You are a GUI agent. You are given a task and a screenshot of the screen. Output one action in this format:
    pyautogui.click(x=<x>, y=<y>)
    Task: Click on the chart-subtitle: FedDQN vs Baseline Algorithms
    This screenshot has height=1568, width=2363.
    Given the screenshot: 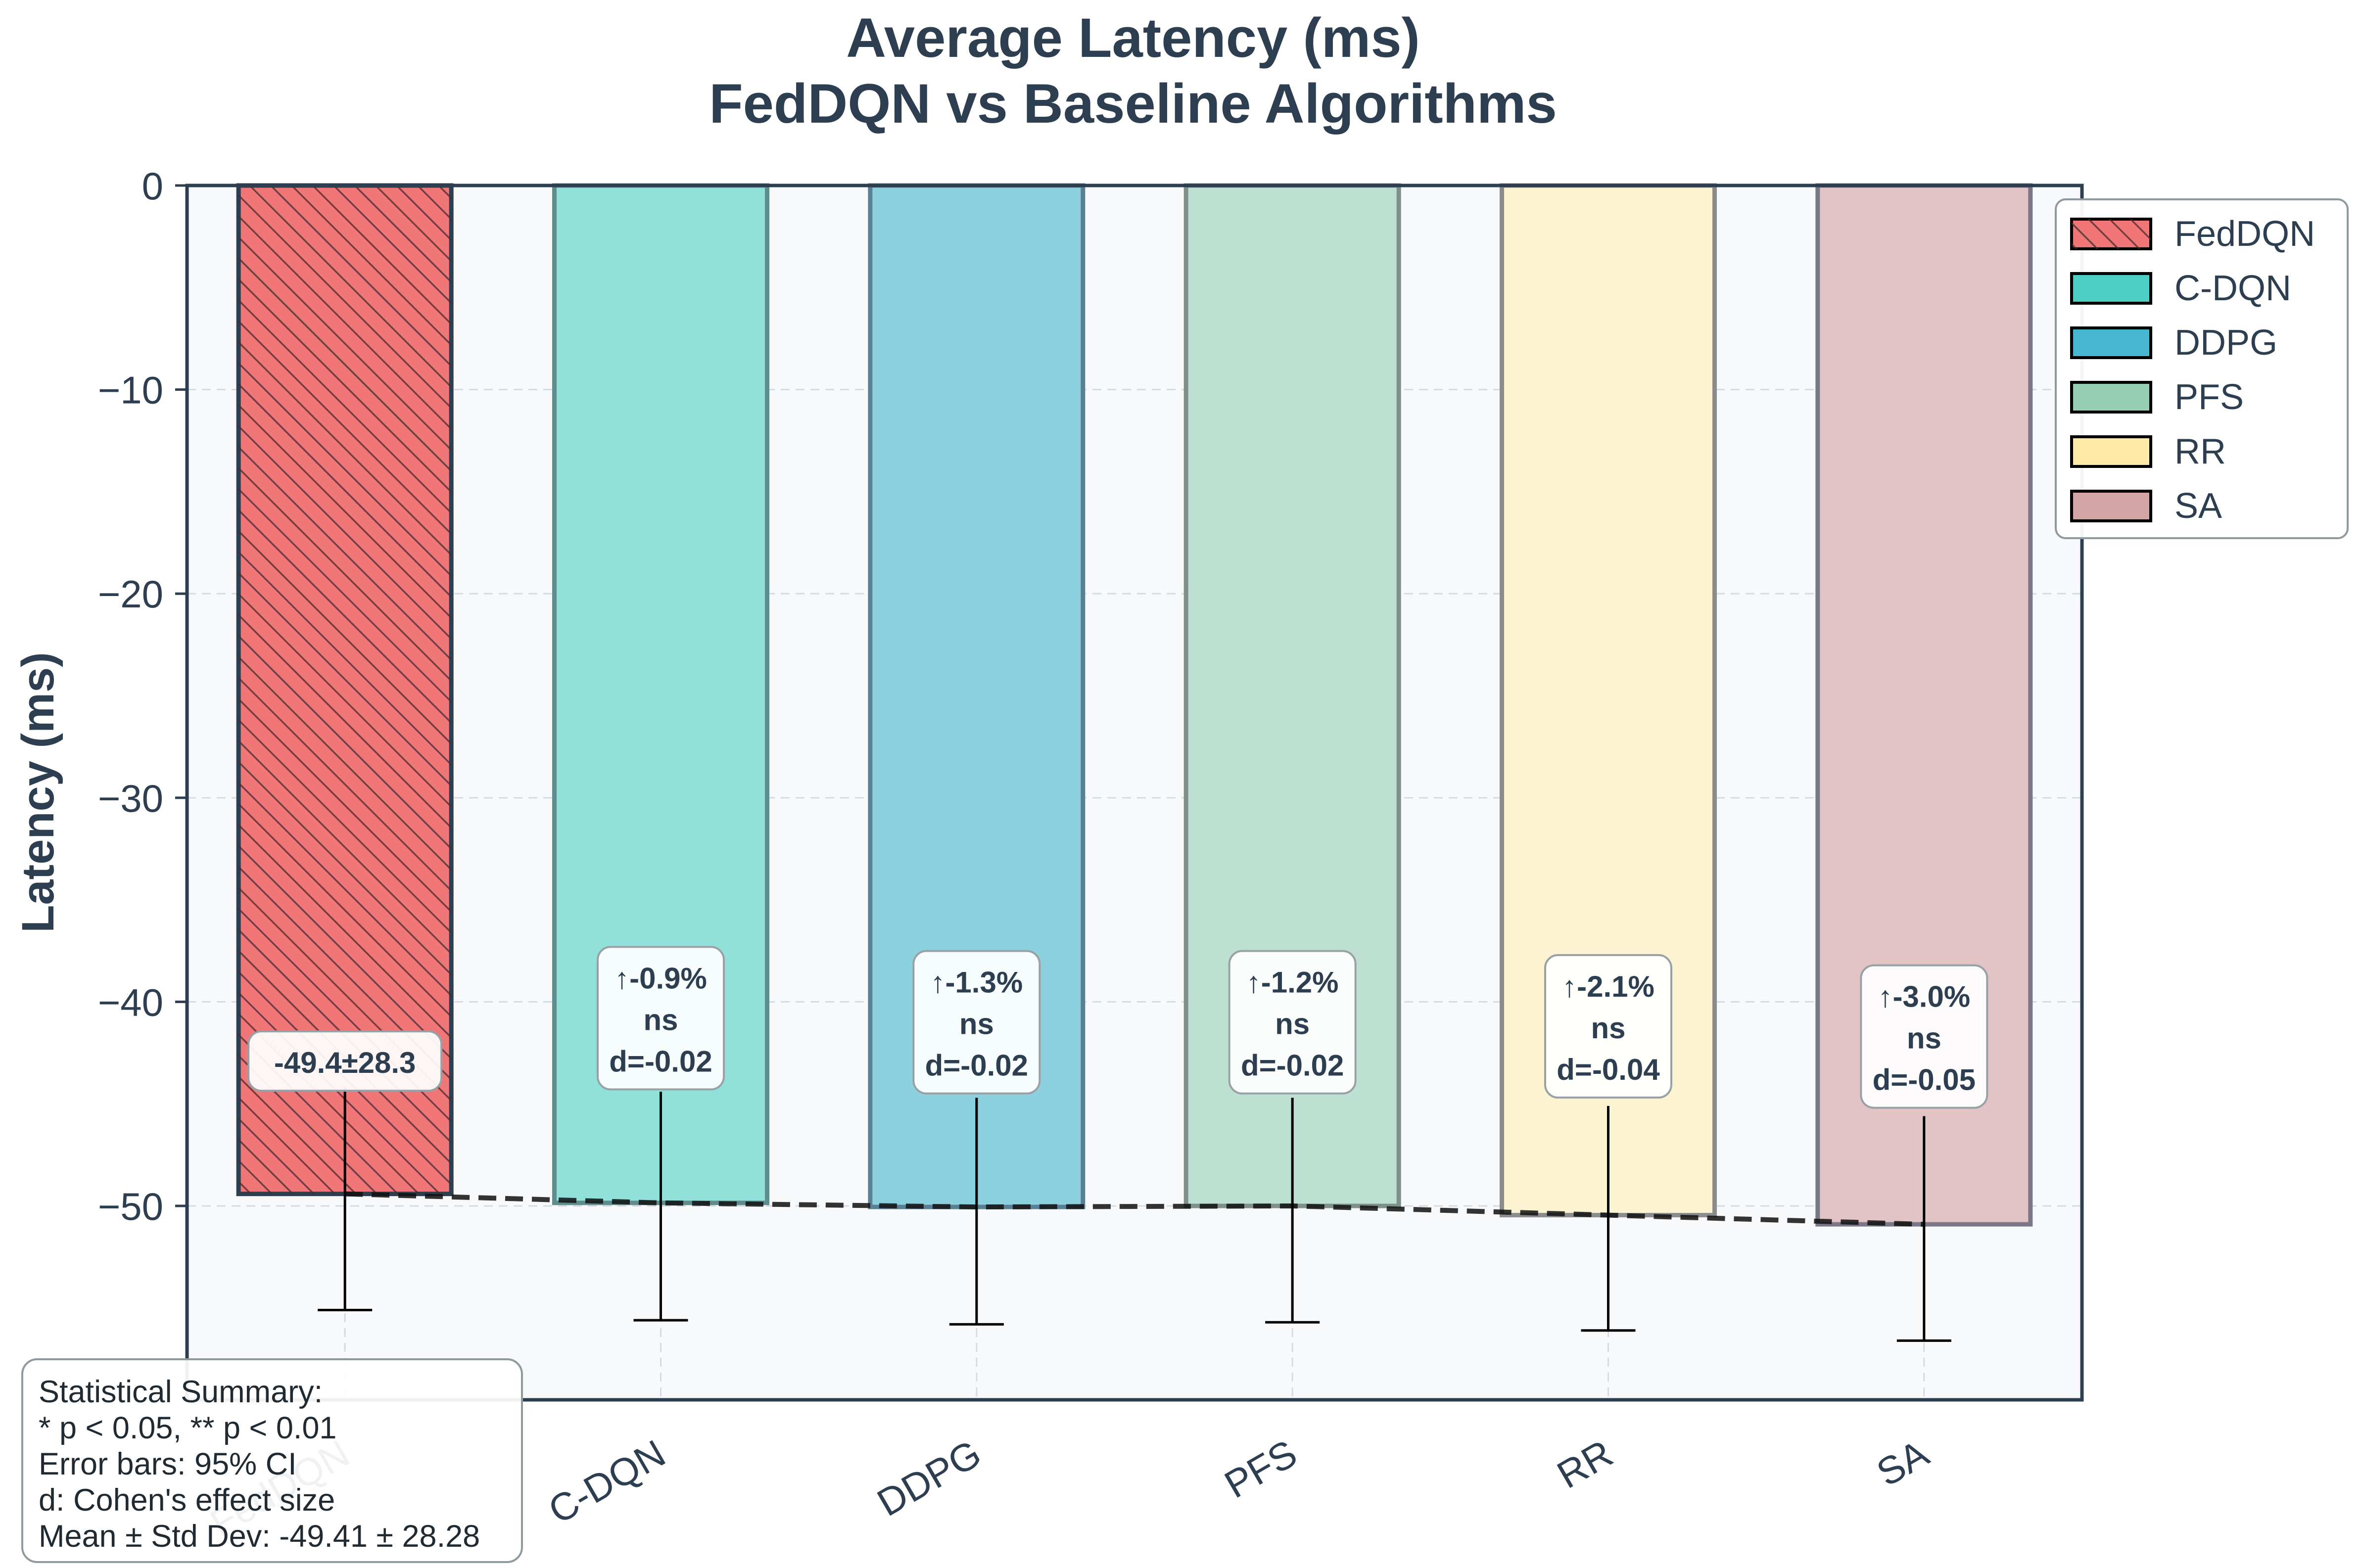 What is the action you would take?
    pyautogui.click(x=1133, y=104)
    